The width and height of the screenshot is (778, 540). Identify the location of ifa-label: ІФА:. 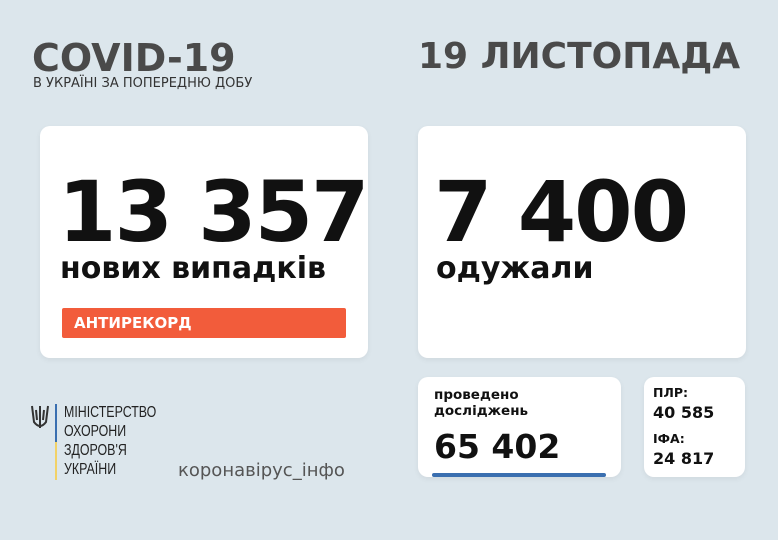
(669, 438).